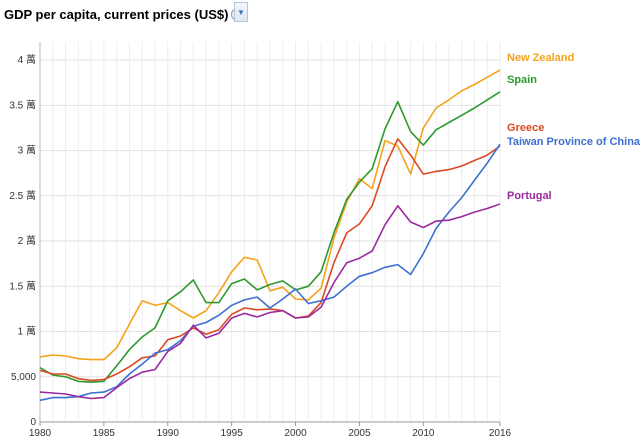 Image resolution: width=640 pixels, height=440 pixels. I want to click on x-tick-label: 2000, so click(295, 433).